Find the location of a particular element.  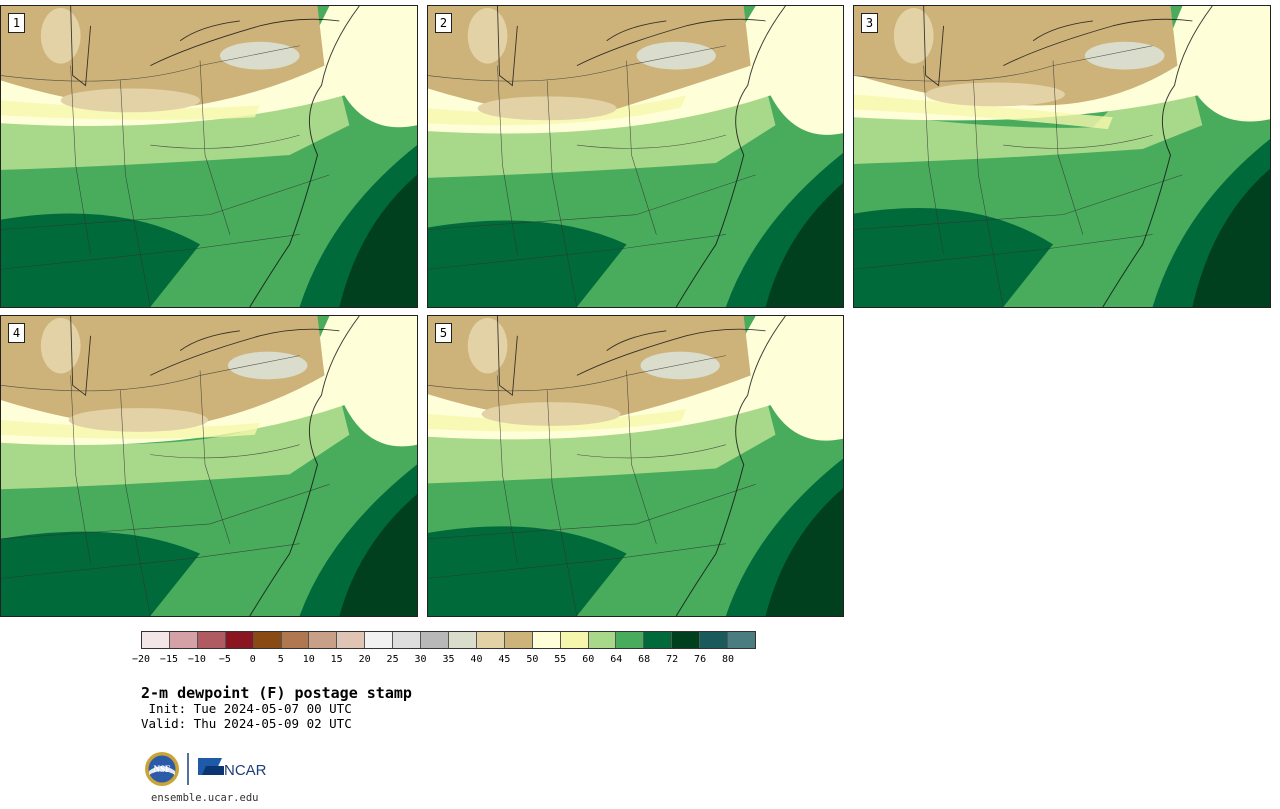

postage-stamp-panel-4: 4 is located at coordinates (209, 466).